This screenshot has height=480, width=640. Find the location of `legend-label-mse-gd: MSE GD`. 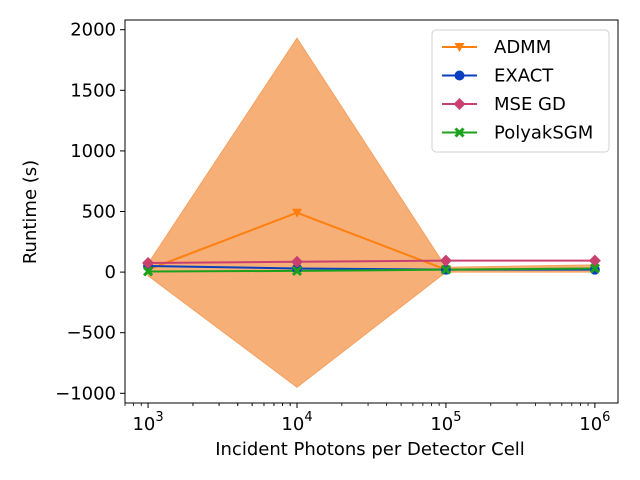

legend-label-mse-gd: MSE GD is located at coordinates (530, 104).